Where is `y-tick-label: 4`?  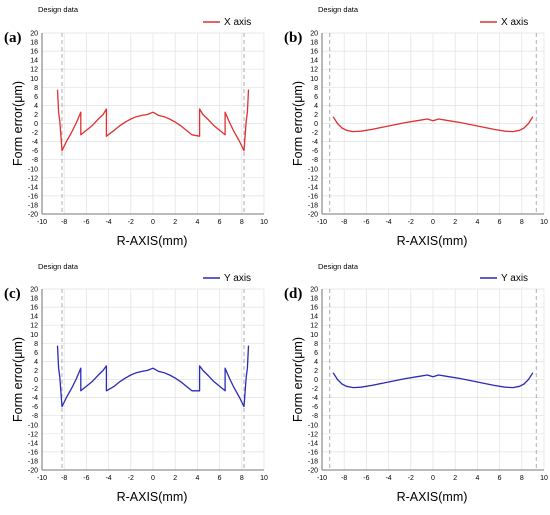
y-tick-label: 4 is located at coordinates (36, 106).